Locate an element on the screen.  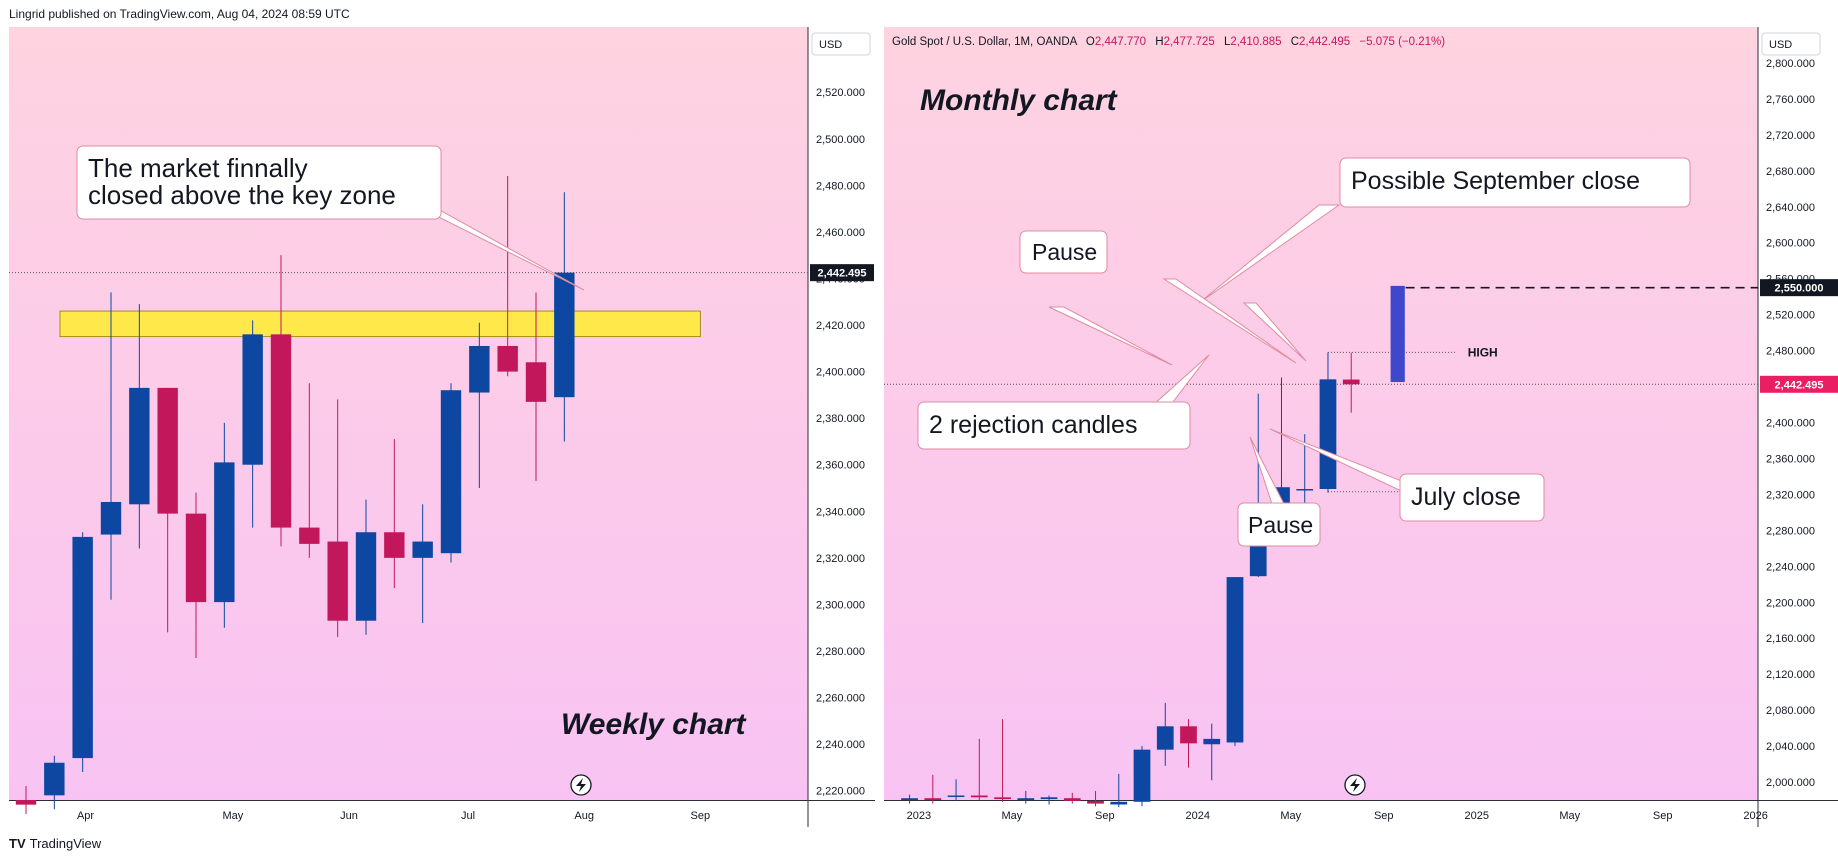
y-tick-label: 2,500.000 is located at coordinates (840, 140).